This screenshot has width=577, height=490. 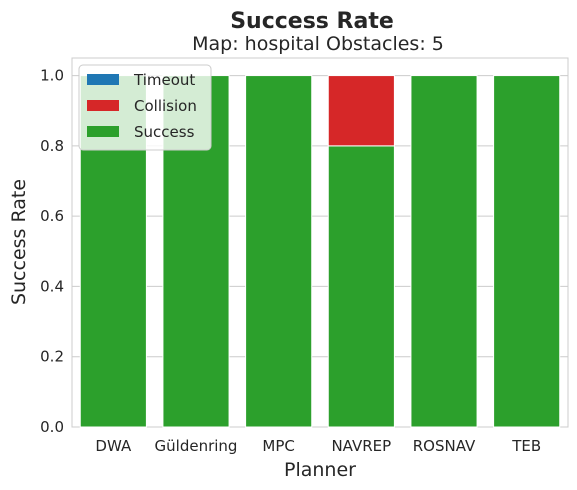 I want to click on x-tick-label: MPC, so click(x=278, y=446).